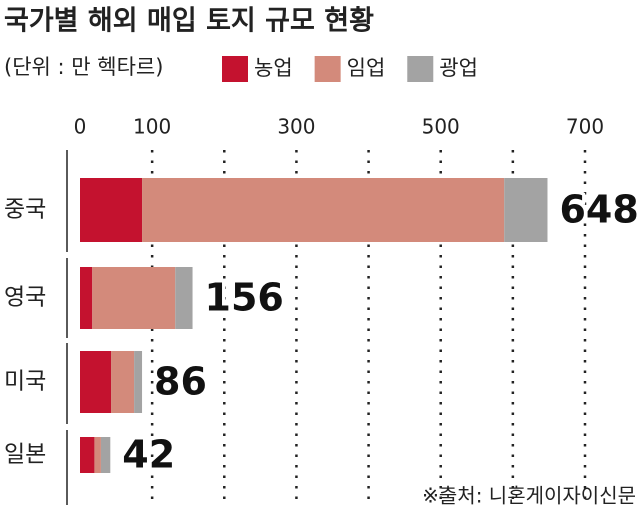  What do you see at coordinates (585, 127) in the screenshot?
I see `x-tick-label: 700` at bounding box center [585, 127].